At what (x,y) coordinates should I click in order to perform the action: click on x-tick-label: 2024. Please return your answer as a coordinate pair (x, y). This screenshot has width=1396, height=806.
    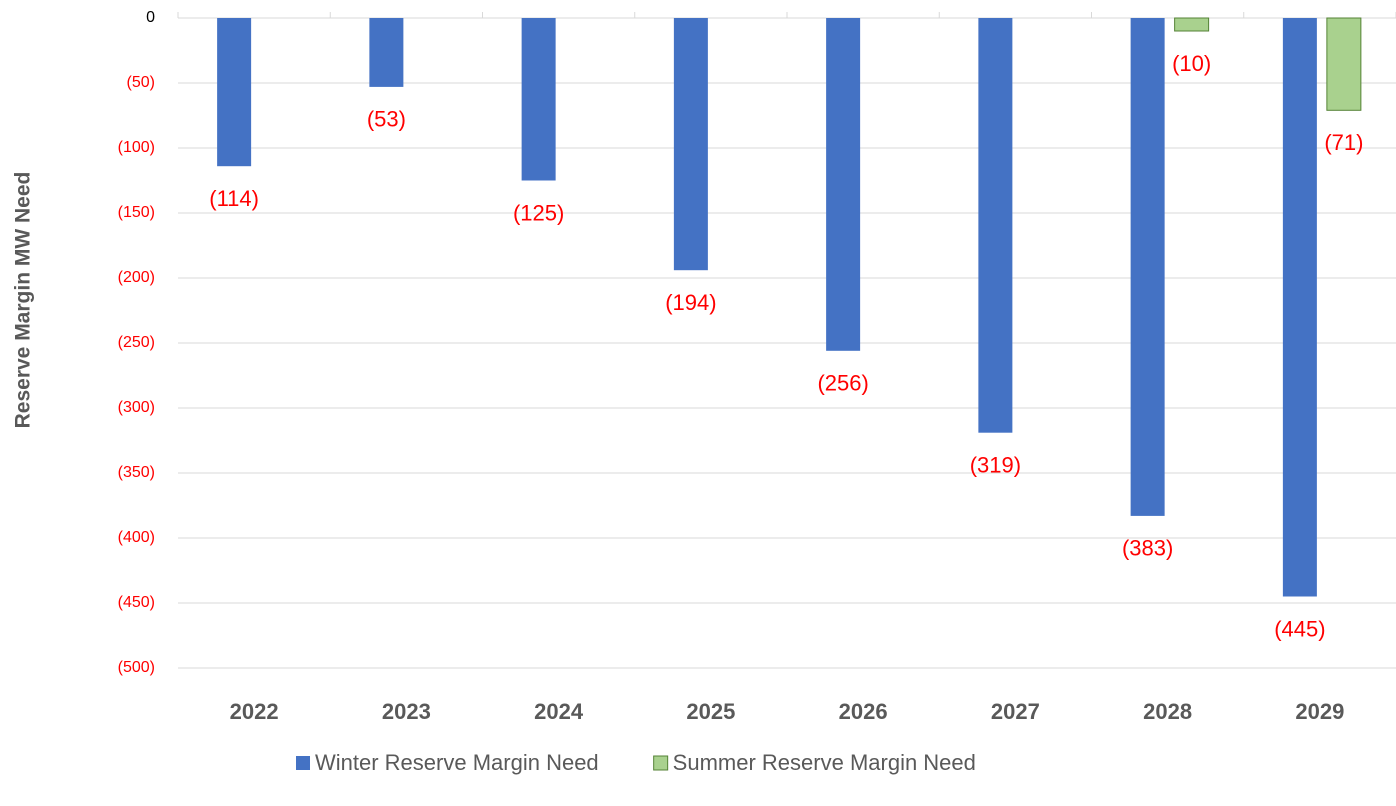
    Looking at the image, I should click on (559, 711).